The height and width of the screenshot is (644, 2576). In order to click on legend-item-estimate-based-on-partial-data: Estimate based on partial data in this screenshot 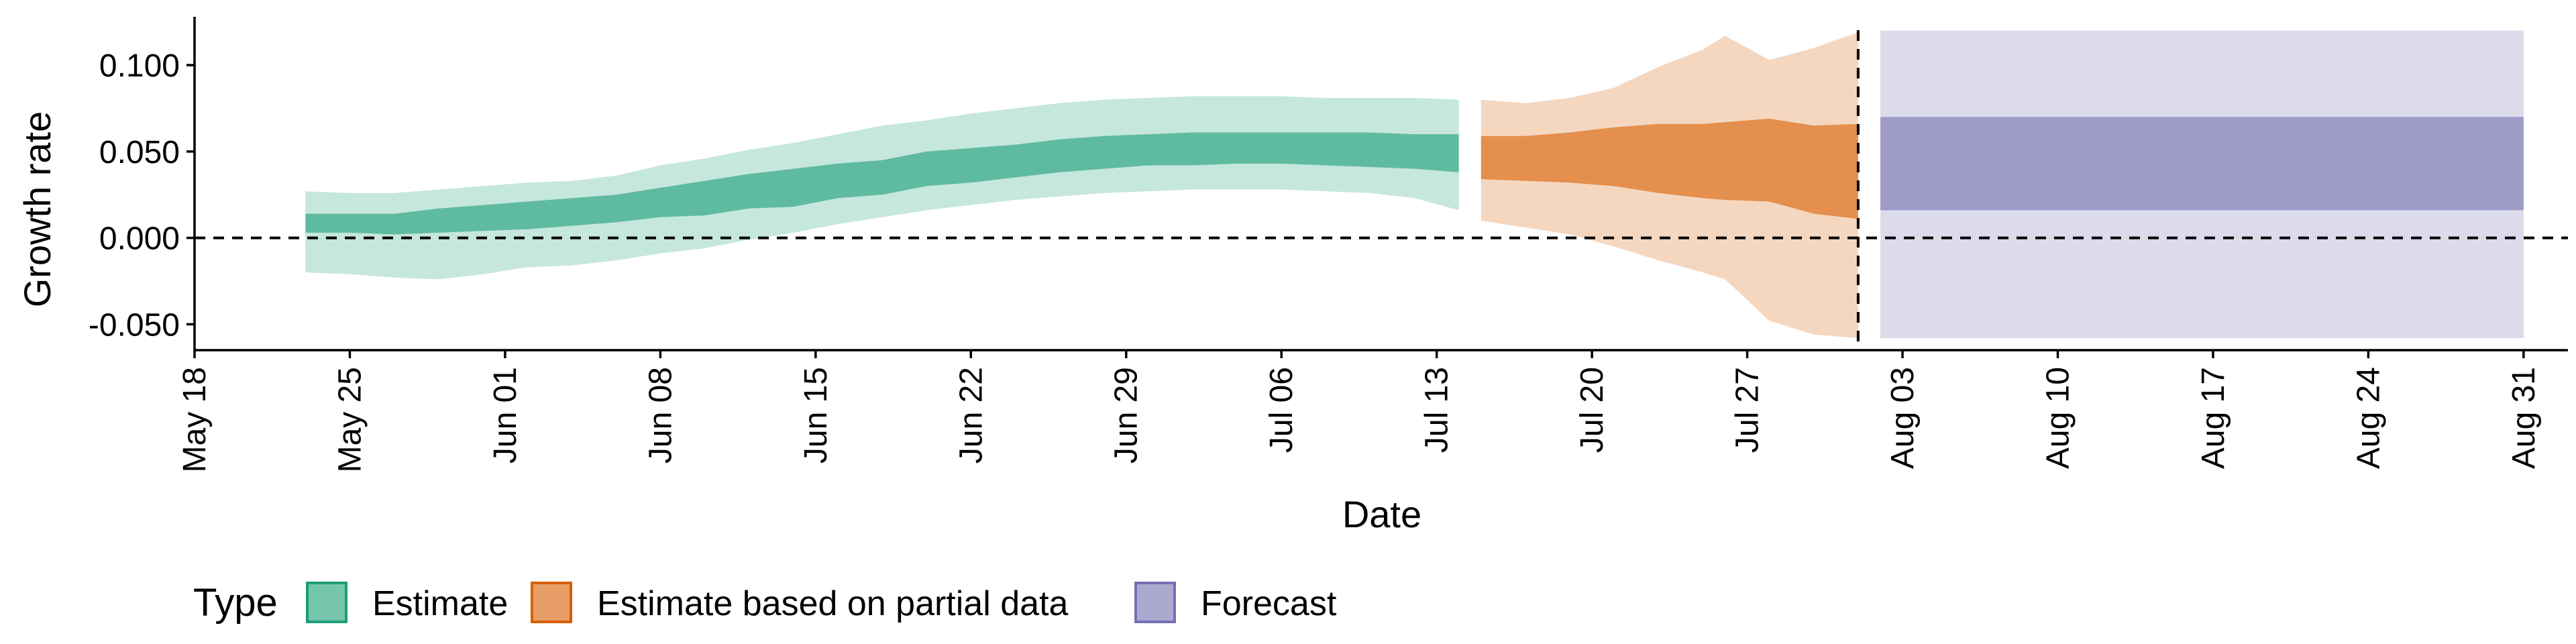, I will do `click(799, 602)`.